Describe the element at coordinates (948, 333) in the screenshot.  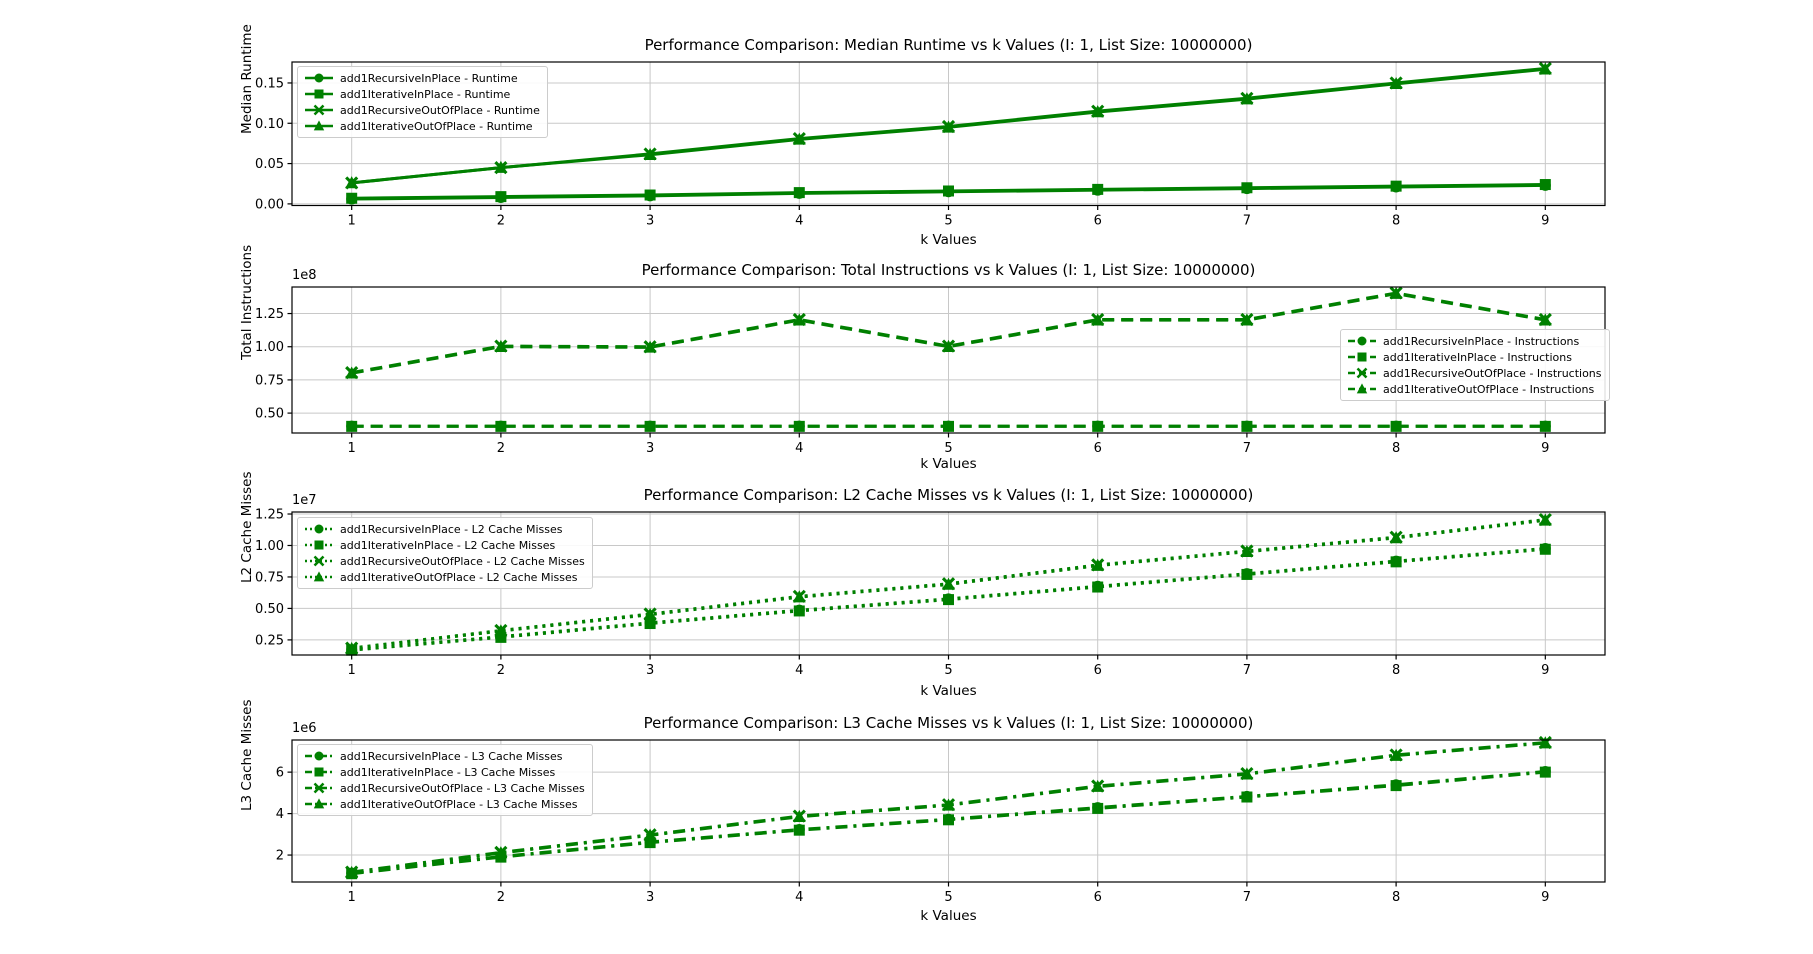
I see `data-line` at that location.